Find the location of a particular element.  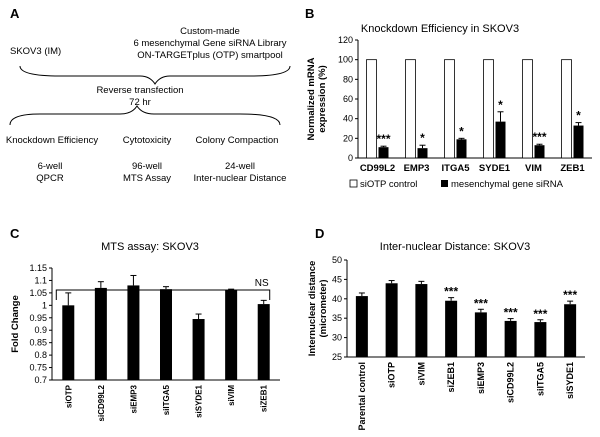

assay-title-cytotoxicity: Cytotoxicity is located at coordinates (147, 140).